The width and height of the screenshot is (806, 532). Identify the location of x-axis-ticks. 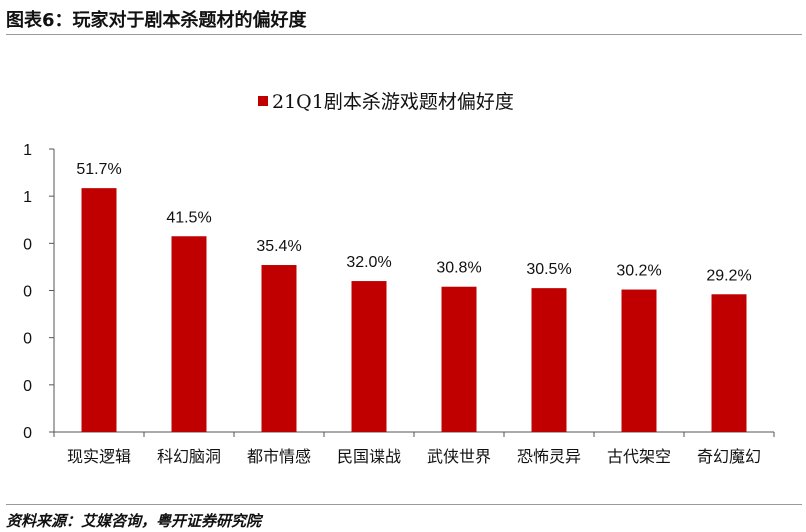
(414, 434).